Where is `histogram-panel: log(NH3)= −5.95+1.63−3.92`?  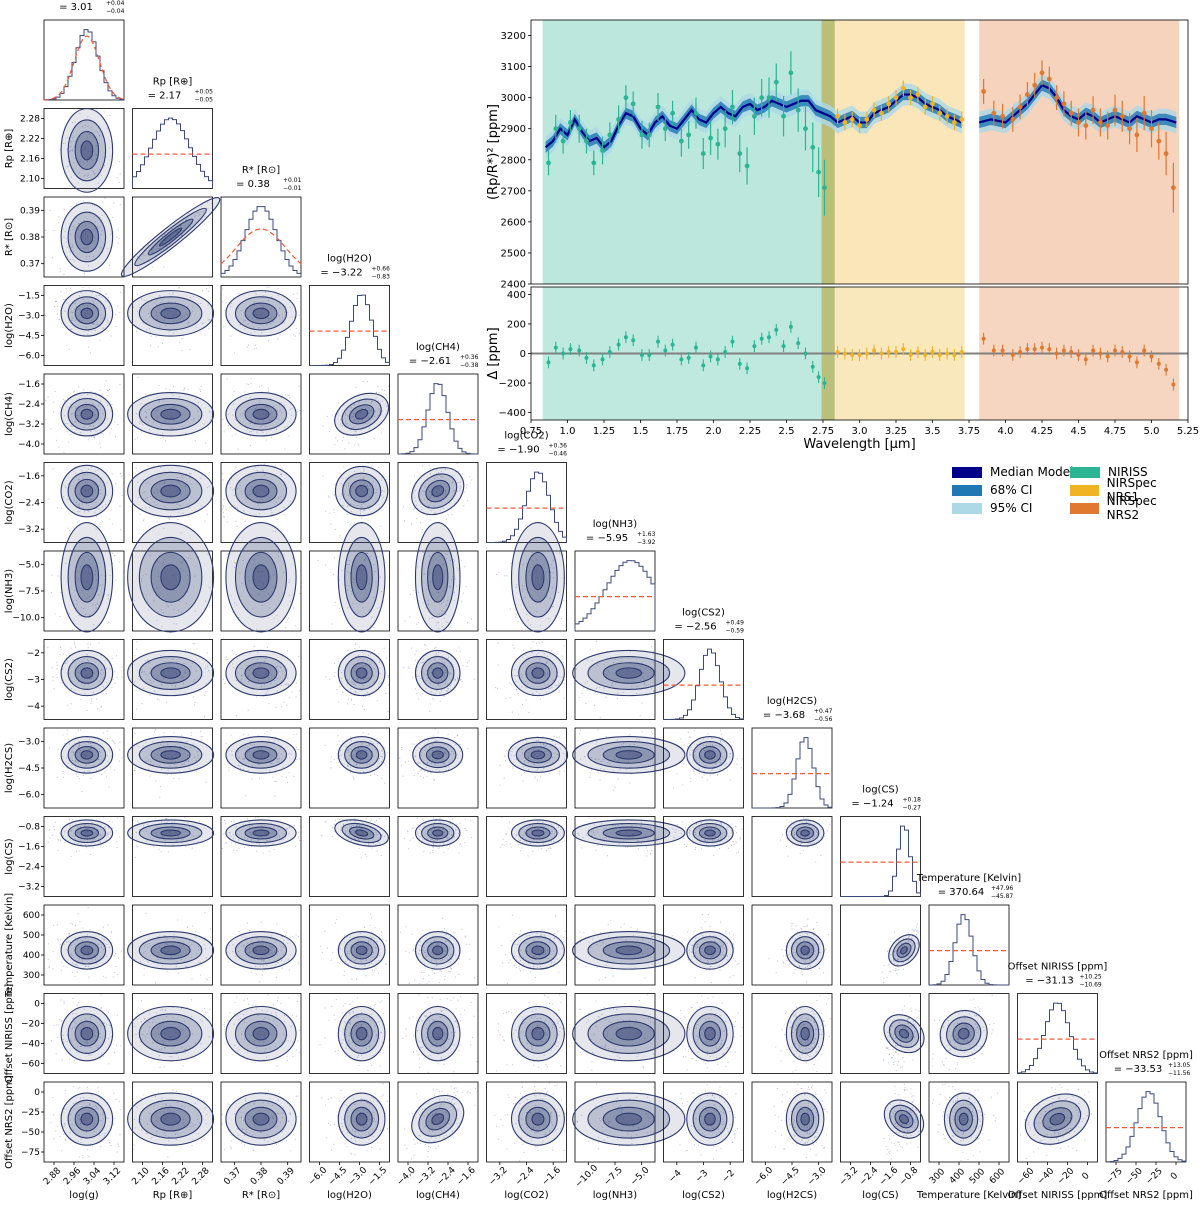 histogram-panel: log(NH3)= −5.95+1.63−3.92 is located at coordinates (615, 575).